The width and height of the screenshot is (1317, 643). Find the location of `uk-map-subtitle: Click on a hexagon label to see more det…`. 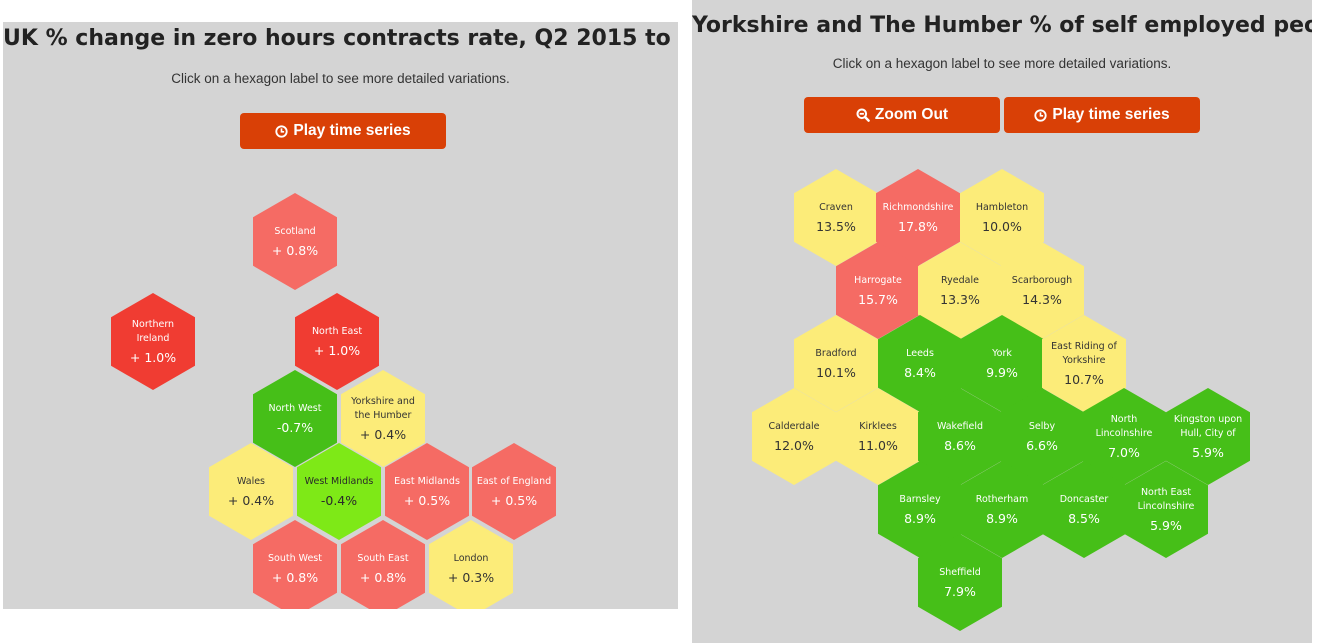

uk-map-subtitle: Click on a hexagon label to see more det… is located at coordinates (340, 78).